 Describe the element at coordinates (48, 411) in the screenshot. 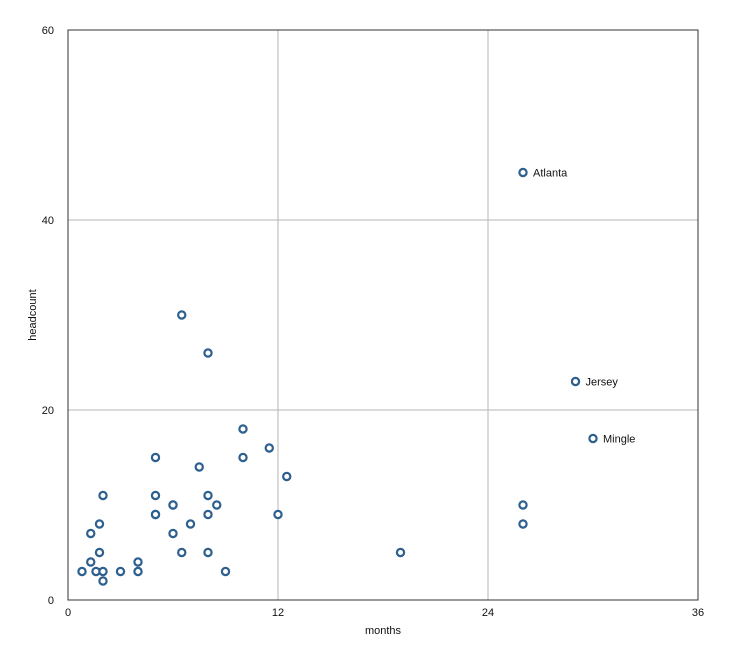

I see `y-tick-label: 20` at that location.